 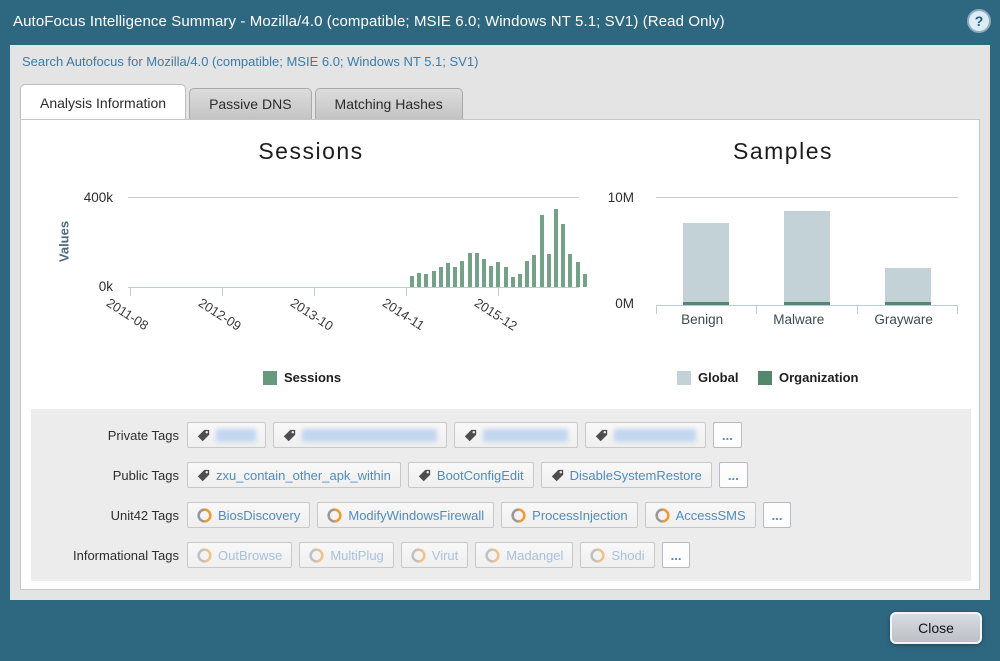 I want to click on sessions-x-tick-label: 2012-09, so click(x=220, y=314).